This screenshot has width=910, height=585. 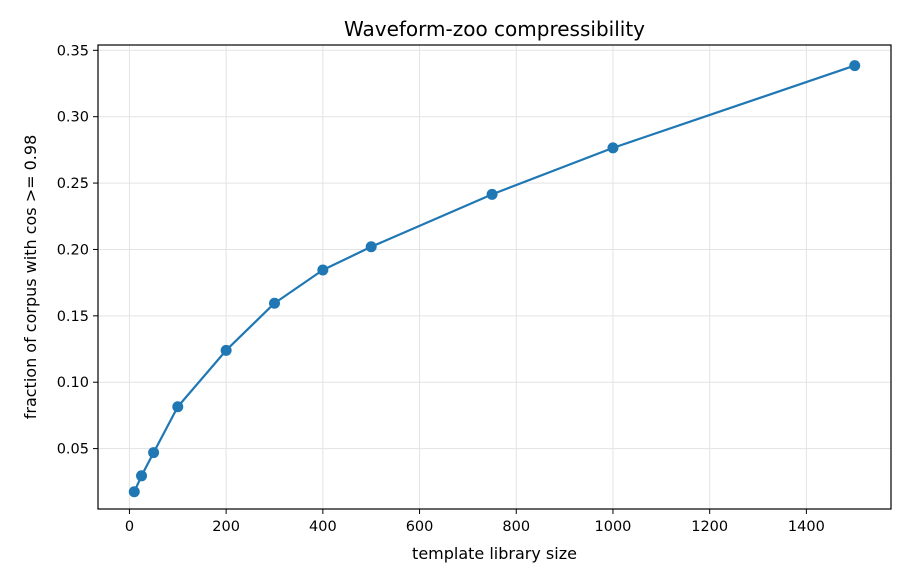 What do you see at coordinates (226, 527) in the screenshot?
I see `x-tick-label: 200` at bounding box center [226, 527].